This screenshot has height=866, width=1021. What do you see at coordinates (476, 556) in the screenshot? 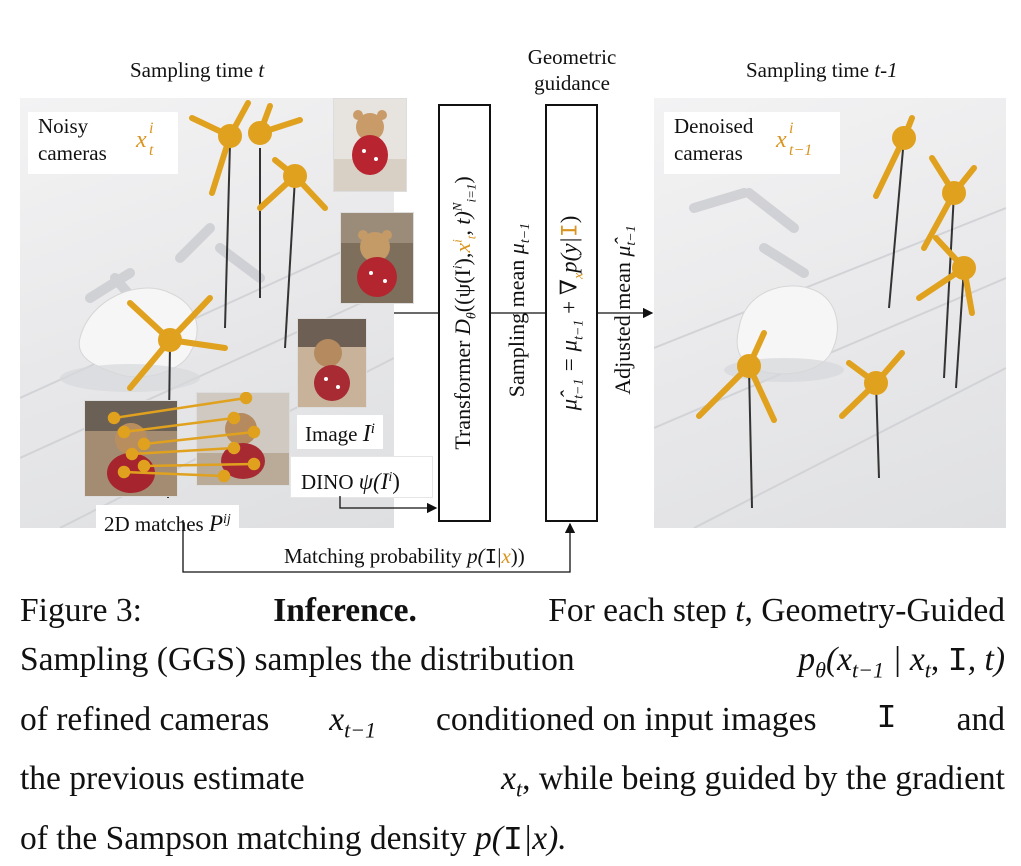
I see `matching-symbol-p: p(` at bounding box center [476, 556].